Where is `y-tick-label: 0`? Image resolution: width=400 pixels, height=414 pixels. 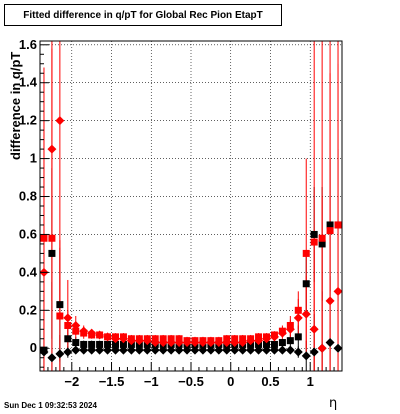 y-tick-label: 0 is located at coordinates (33, 347).